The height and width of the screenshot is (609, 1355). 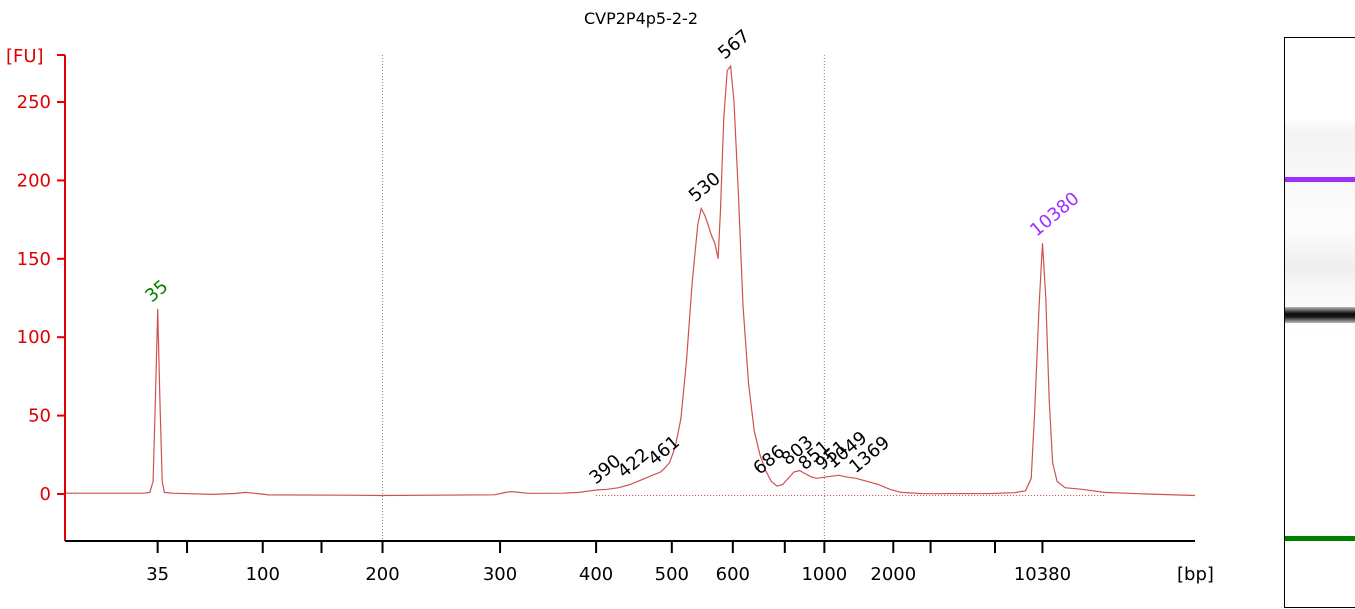 What do you see at coordinates (1054, 214) in the screenshot?
I see `peak-label: 10380` at bounding box center [1054, 214].